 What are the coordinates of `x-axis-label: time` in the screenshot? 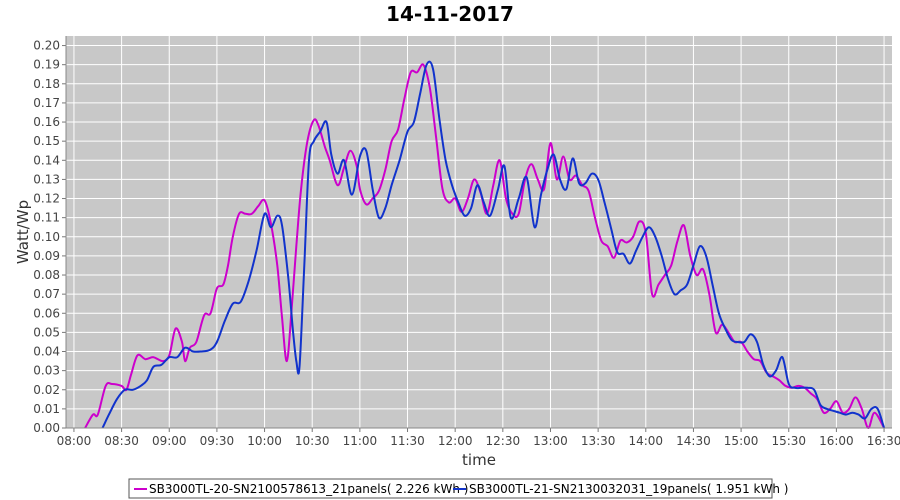 It's located at (479, 460).